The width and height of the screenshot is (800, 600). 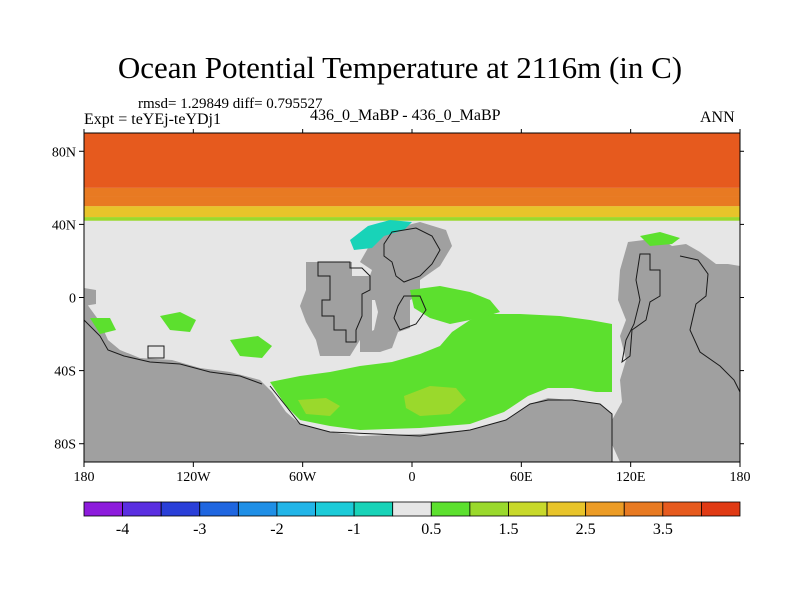 I want to click on experiment-label: Expt = teYEj-teYDj1, so click(x=152, y=119).